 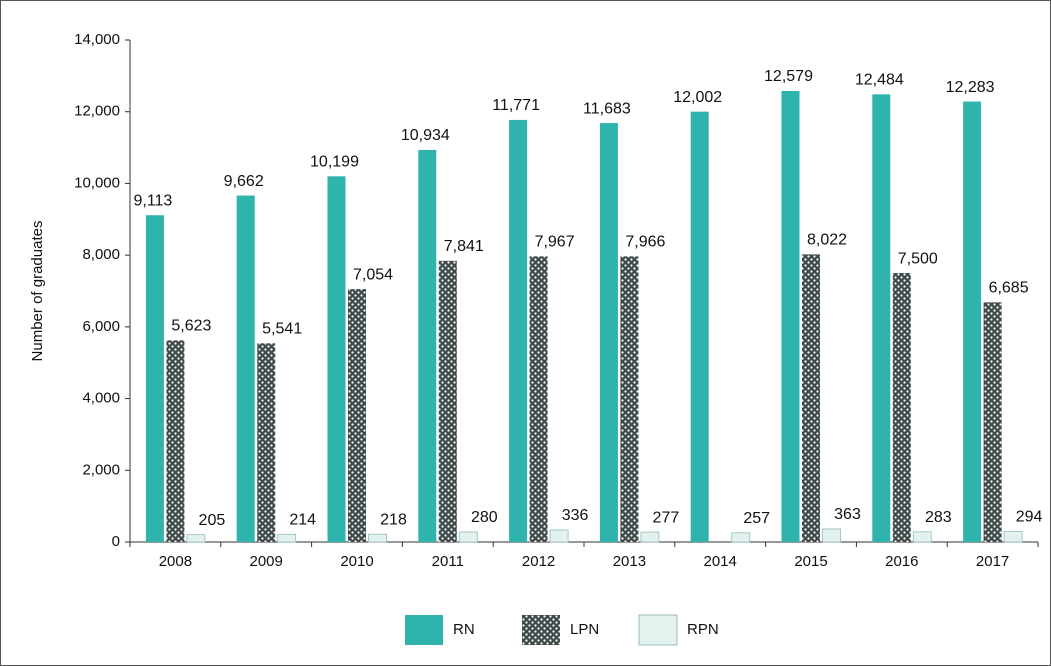 What do you see at coordinates (516, 105) in the screenshot?
I see `data-label: 11,771` at bounding box center [516, 105].